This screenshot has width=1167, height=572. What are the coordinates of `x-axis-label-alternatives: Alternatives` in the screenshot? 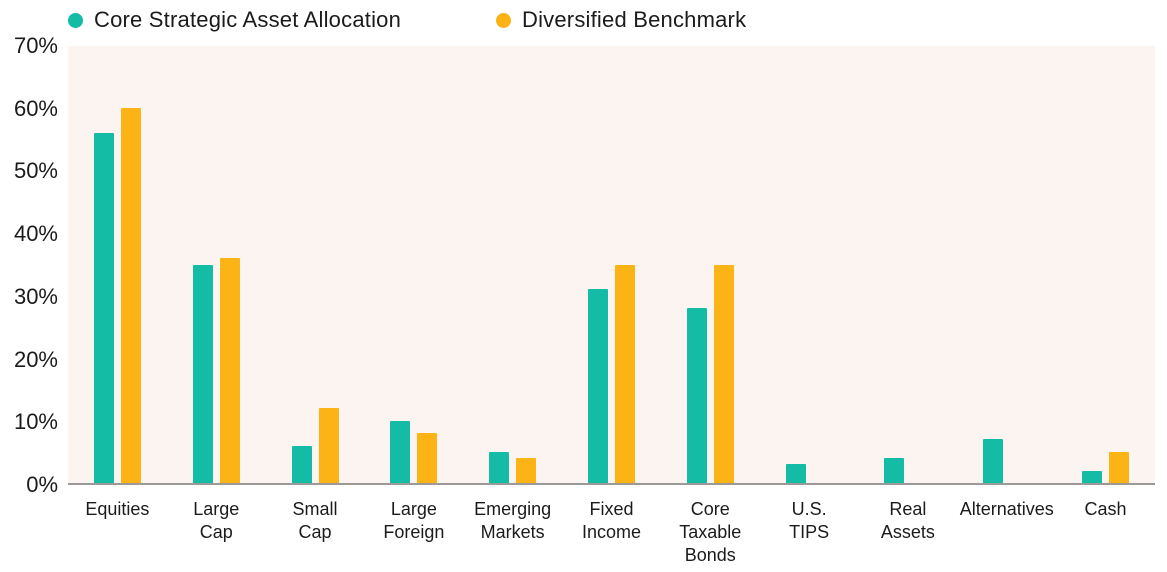 It's located at (1006, 509).